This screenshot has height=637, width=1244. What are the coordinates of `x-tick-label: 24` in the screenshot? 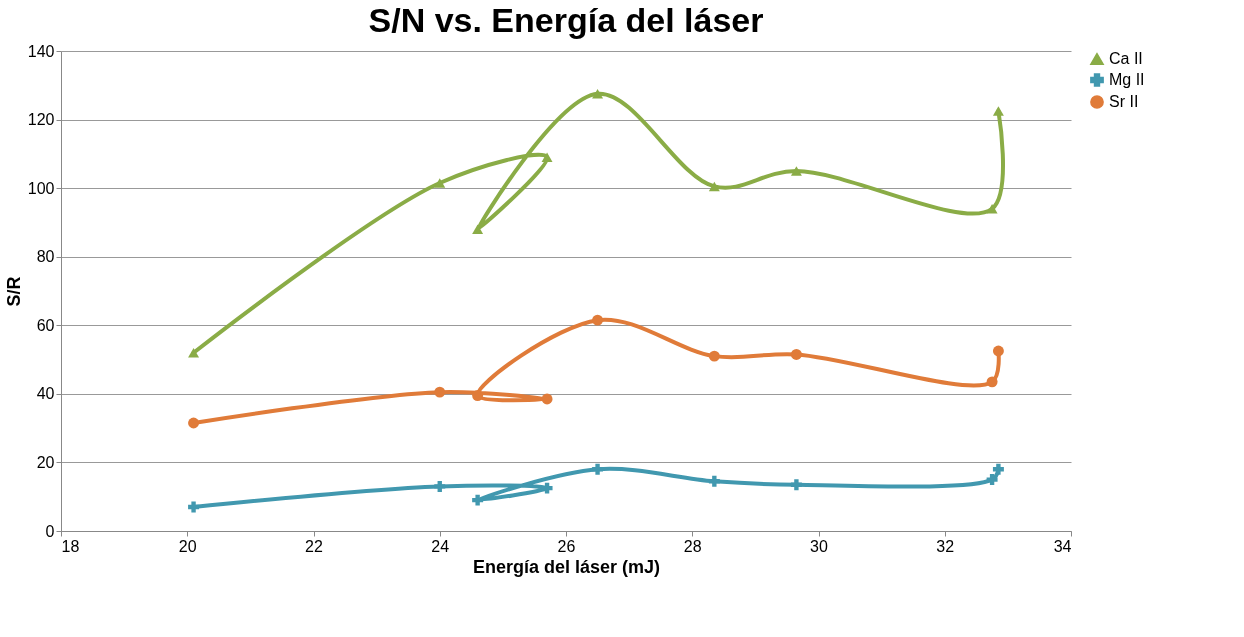 It's located at (440, 546).